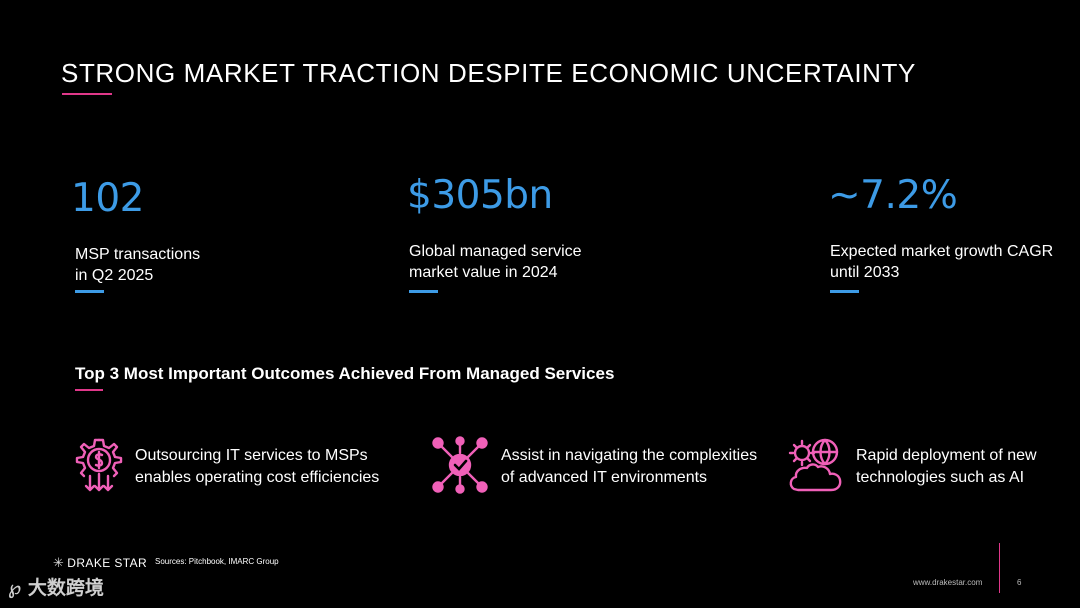 This screenshot has height=608, width=1080. I want to click on outcome-line: Outsourcing IT services to MSPs, so click(251, 455).